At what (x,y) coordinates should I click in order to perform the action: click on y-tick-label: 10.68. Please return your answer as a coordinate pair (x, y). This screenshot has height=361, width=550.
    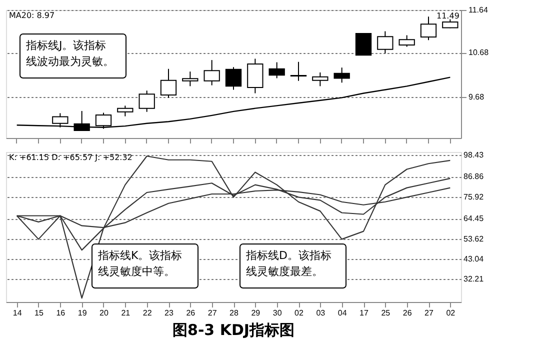
    Looking at the image, I should click on (479, 53).